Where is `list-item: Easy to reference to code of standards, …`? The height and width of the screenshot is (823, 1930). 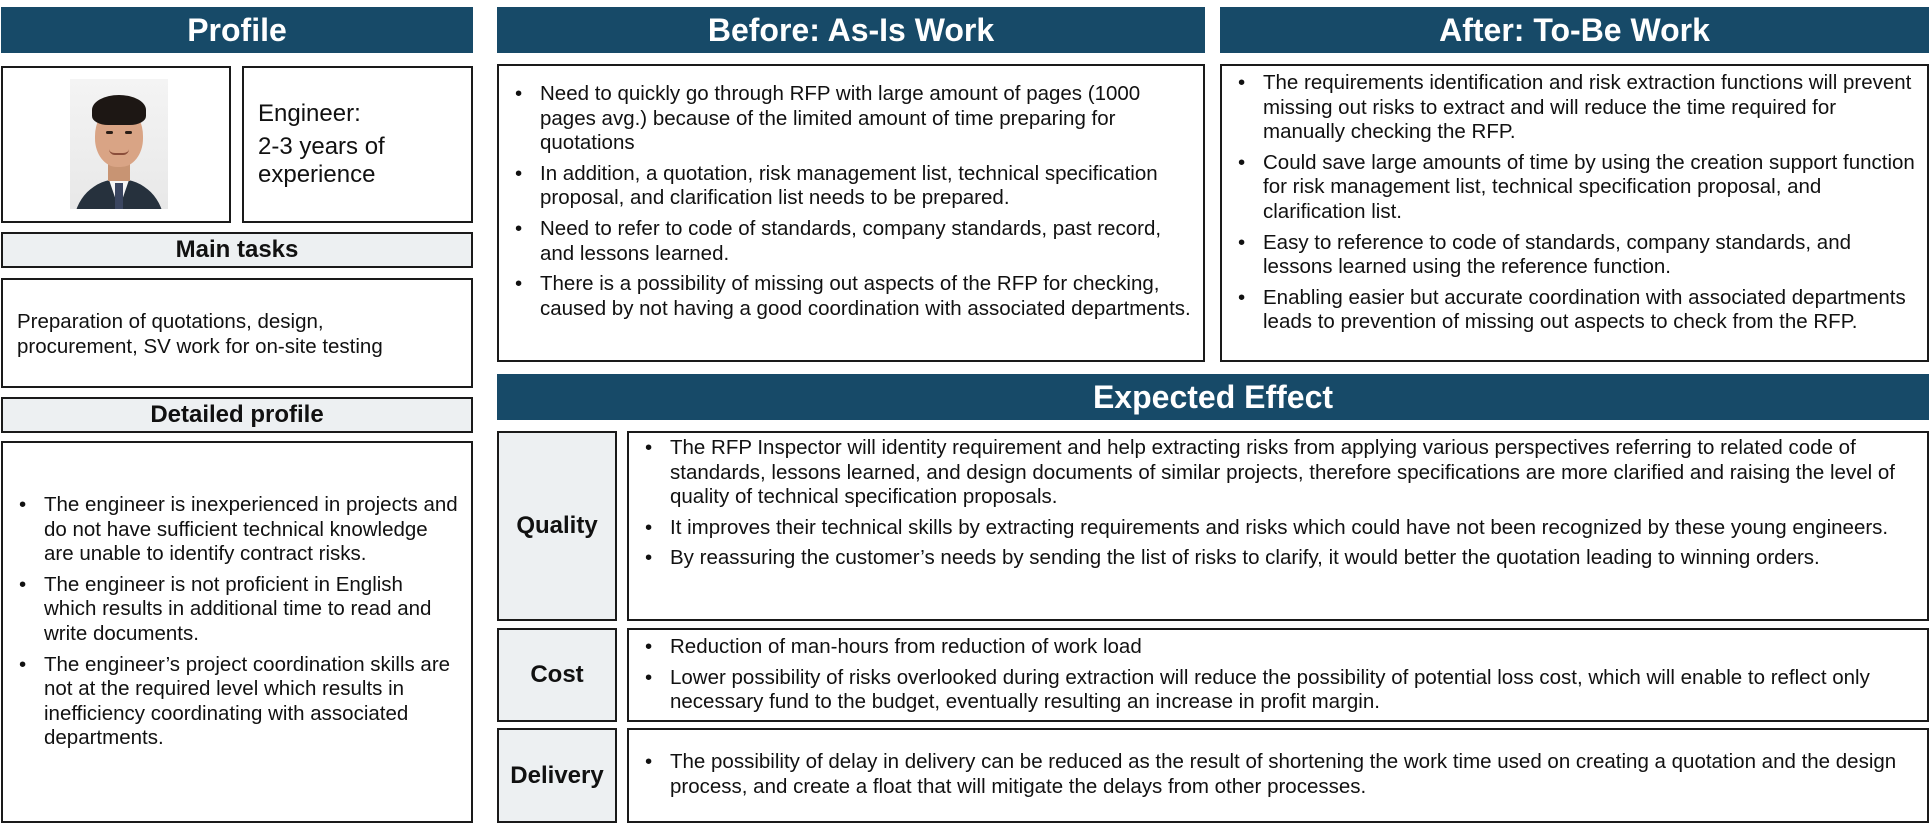 list-item: Easy to reference to code of standards, … is located at coordinates (1577, 255).